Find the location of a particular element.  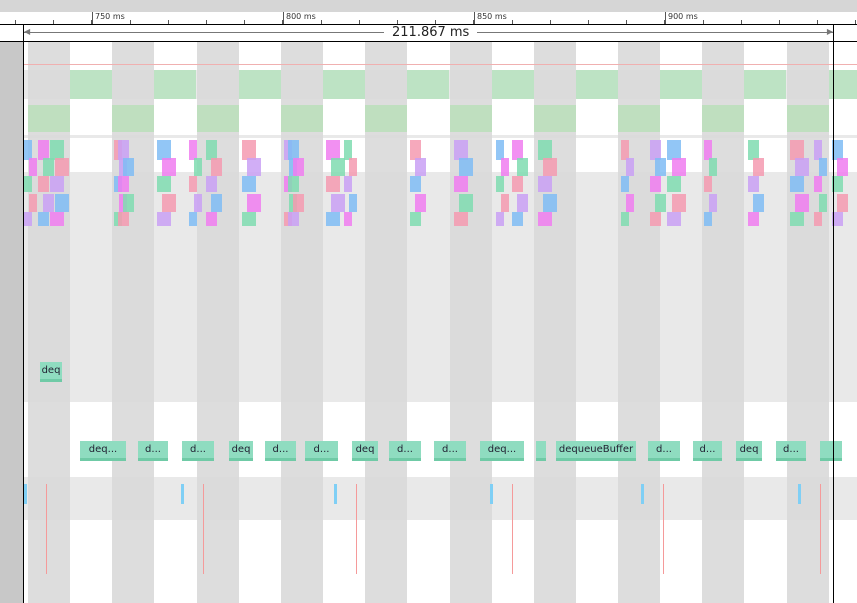

selection-start-marker is located at coordinates (23, 313).